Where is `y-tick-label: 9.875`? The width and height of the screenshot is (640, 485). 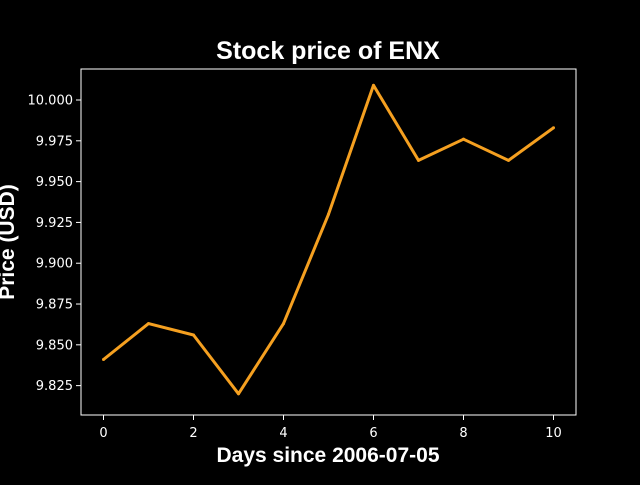
y-tick-label: 9.875 is located at coordinates (54, 305).